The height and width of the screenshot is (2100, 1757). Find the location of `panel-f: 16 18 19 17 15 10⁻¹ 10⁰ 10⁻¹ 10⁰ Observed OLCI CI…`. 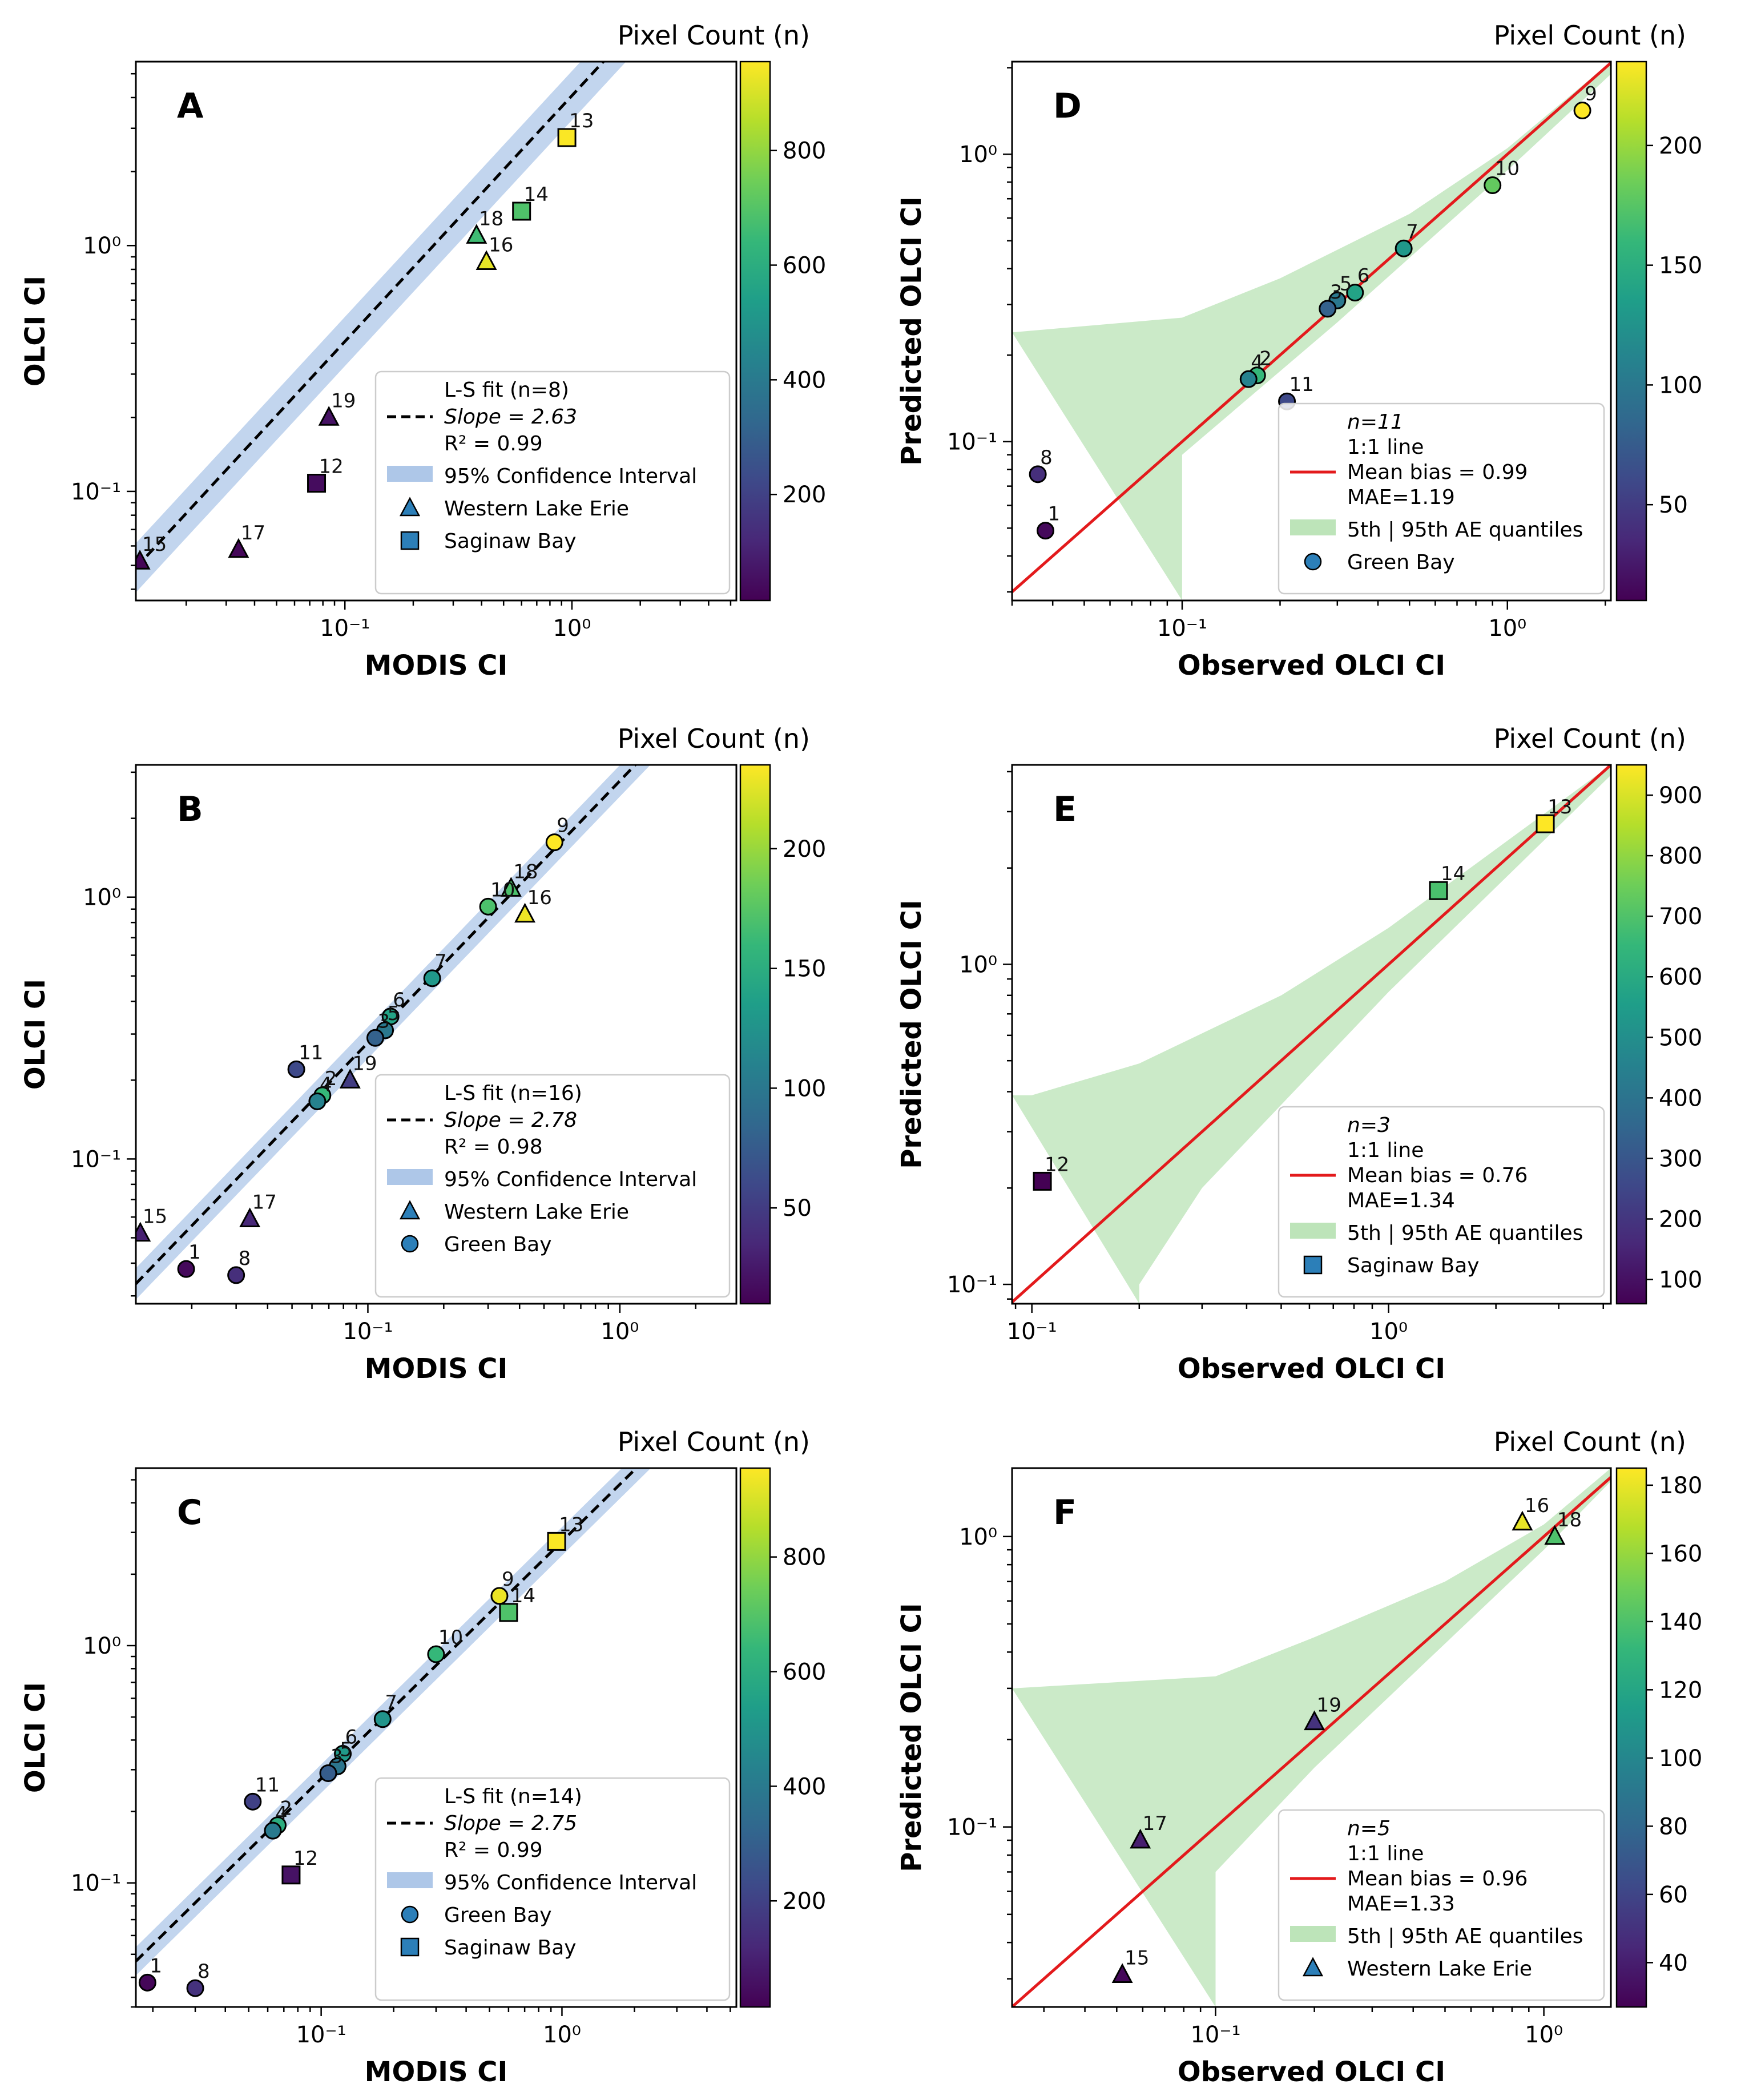

panel-f: 16 18 19 17 15 10⁻¹ 10⁰ 10⁻¹ 10⁰ Observed OLCI CI… is located at coordinates (1299, 1757).